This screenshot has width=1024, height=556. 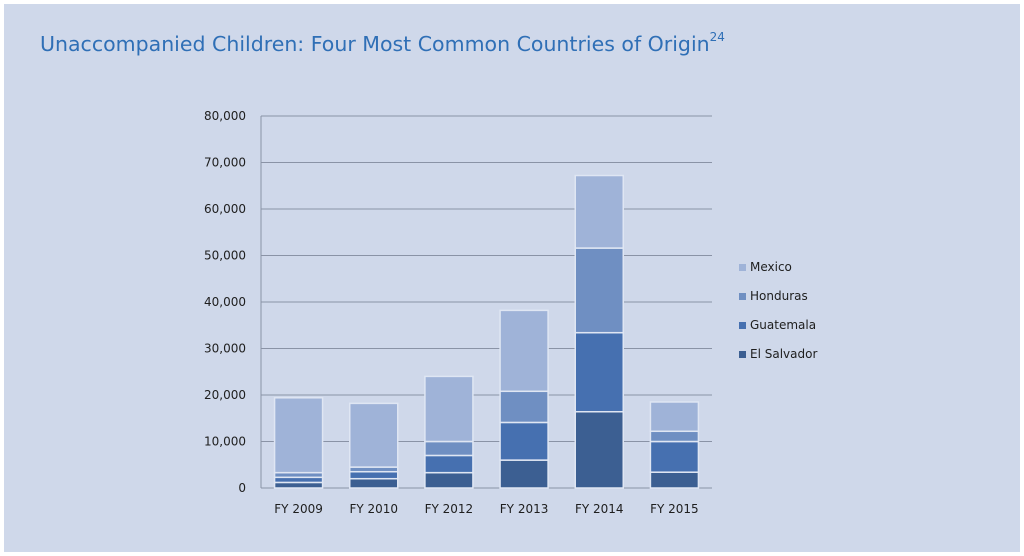 I want to click on title-footnote: 24, so click(x=717, y=37).